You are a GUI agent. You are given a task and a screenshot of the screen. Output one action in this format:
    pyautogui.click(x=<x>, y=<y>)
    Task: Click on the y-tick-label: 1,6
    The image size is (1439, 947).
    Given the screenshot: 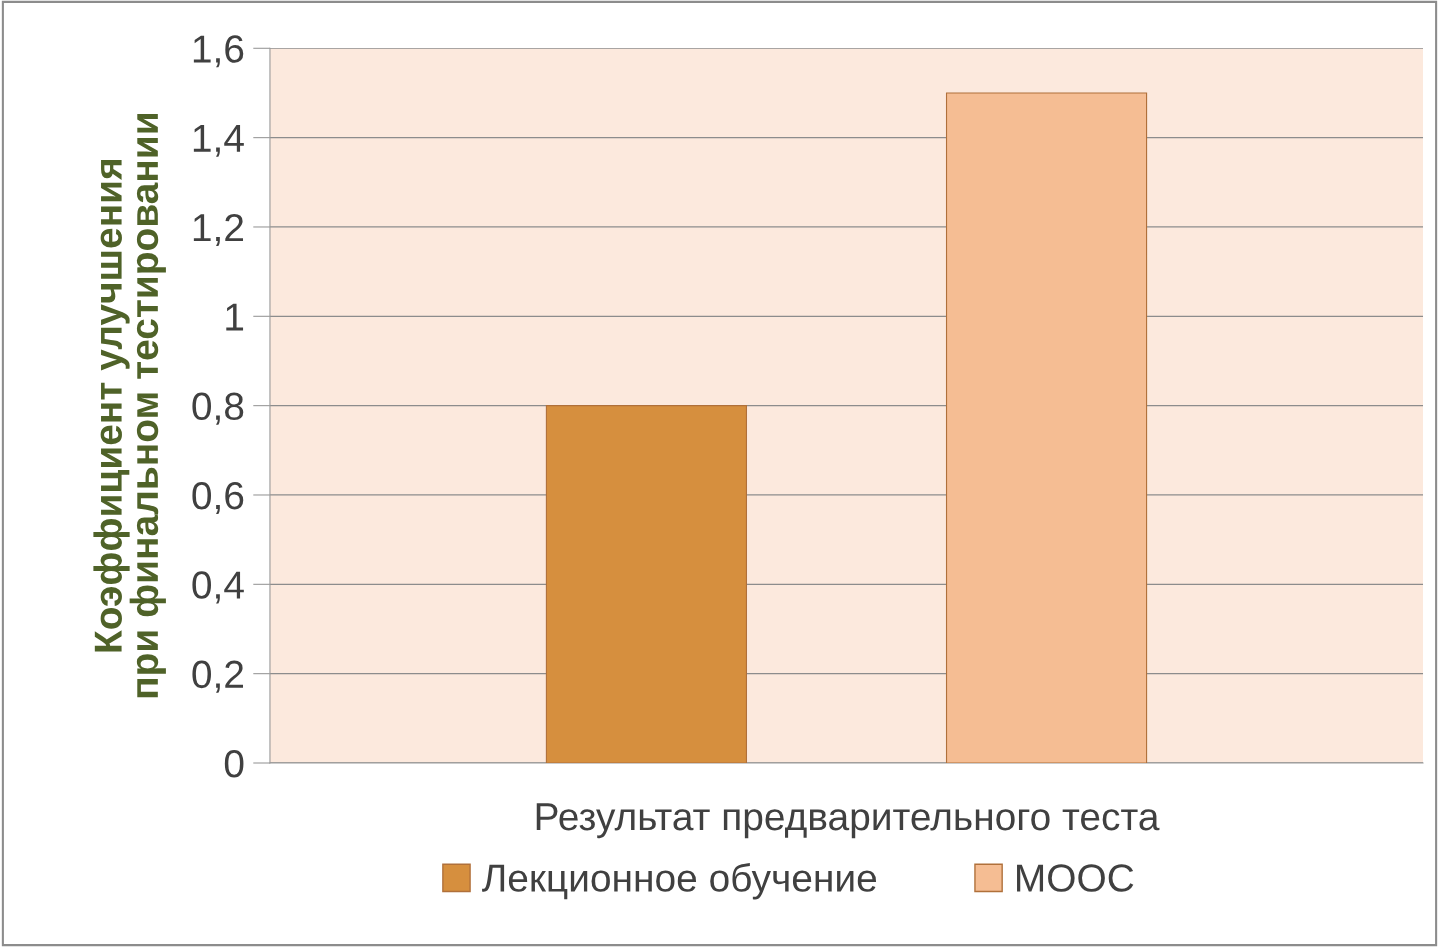 What is the action you would take?
    pyautogui.click(x=218, y=51)
    